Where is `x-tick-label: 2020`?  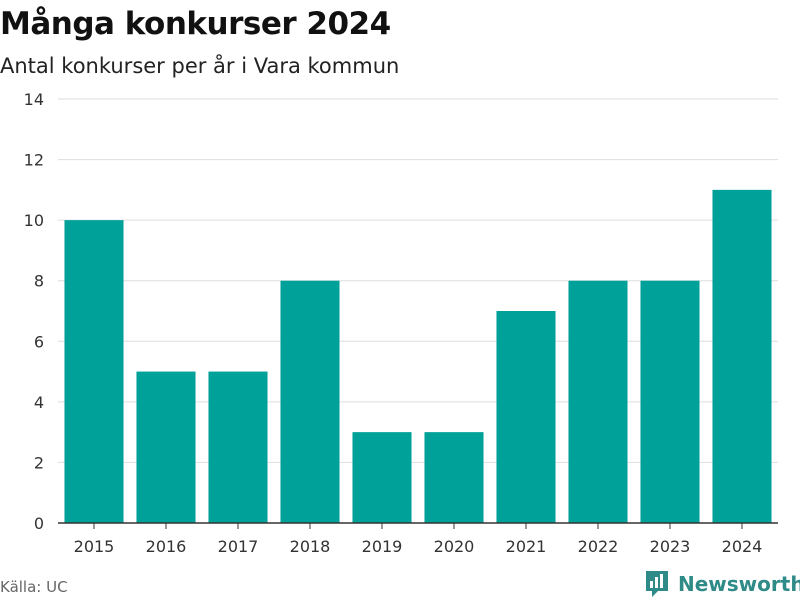 x-tick-label: 2020 is located at coordinates (454, 546).